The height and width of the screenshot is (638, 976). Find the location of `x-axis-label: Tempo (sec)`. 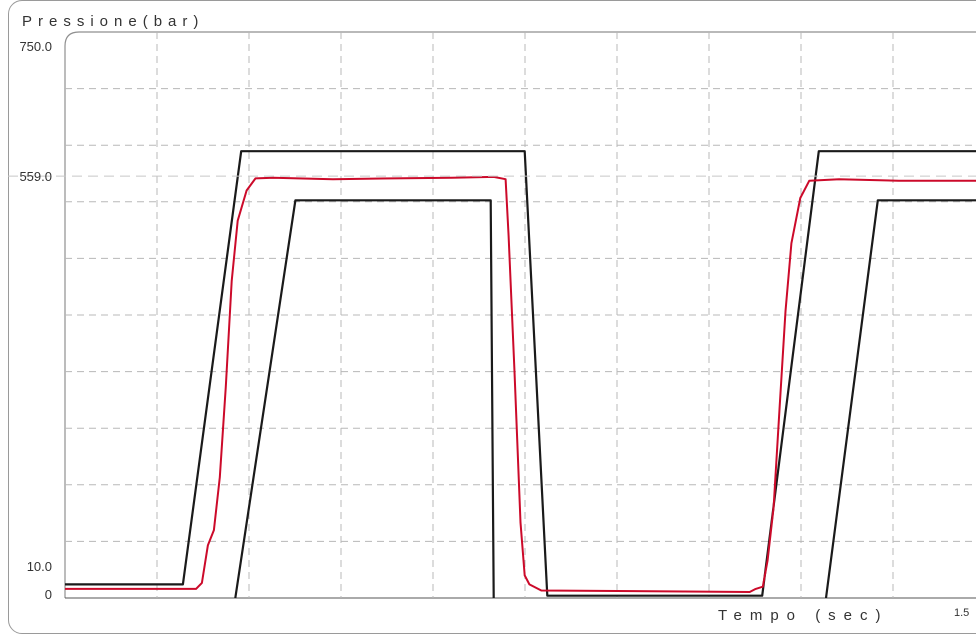

x-axis-label: Tempo (sec) is located at coordinates (803, 615).